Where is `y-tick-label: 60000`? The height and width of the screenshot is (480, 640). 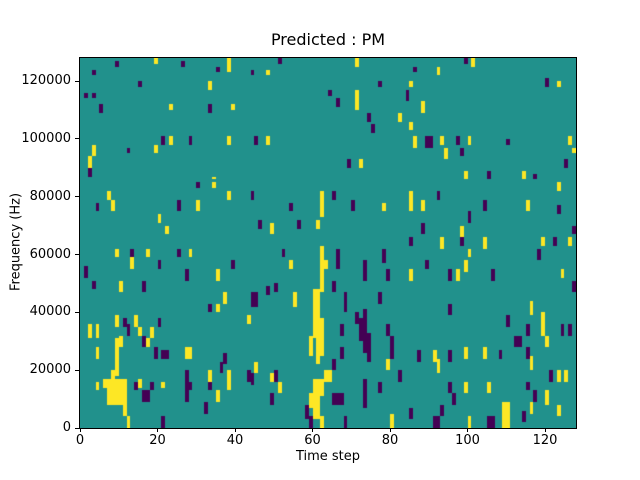 y-tick-label: 60000 is located at coordinates (50, 254).